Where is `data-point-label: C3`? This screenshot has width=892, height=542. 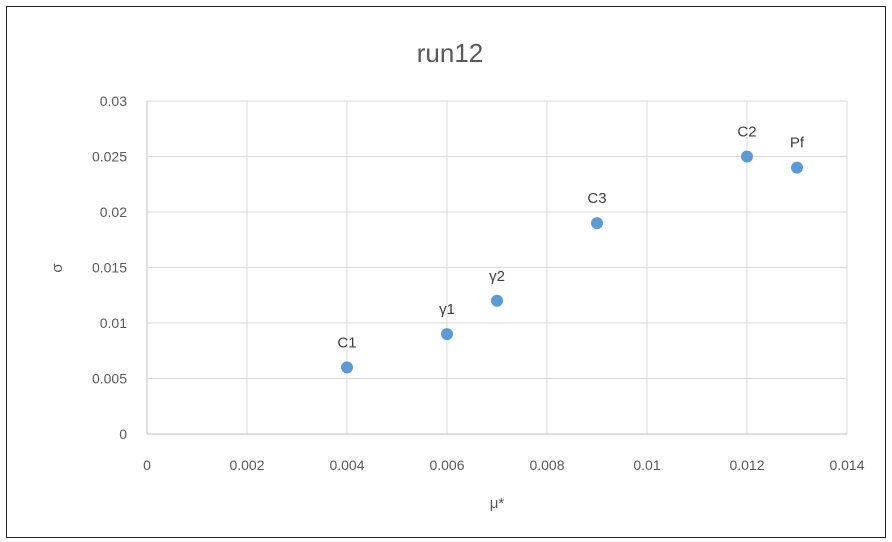 data-point-label: C3 is located at coordinates (596, 198).